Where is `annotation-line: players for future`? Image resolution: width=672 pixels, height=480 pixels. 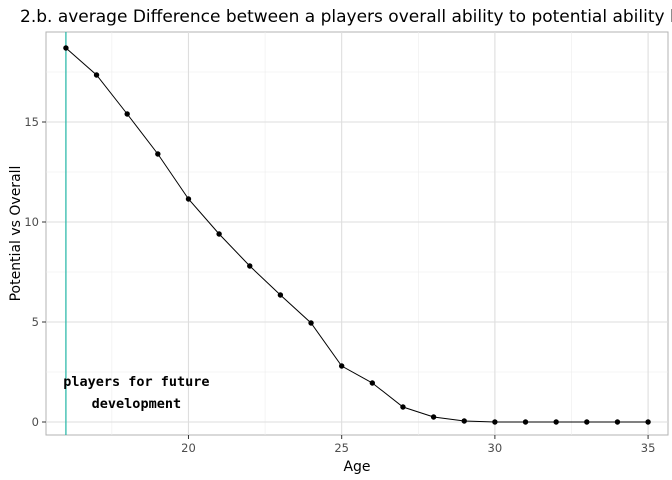 annotation-line: players for future is located at coordinates (136, 382).